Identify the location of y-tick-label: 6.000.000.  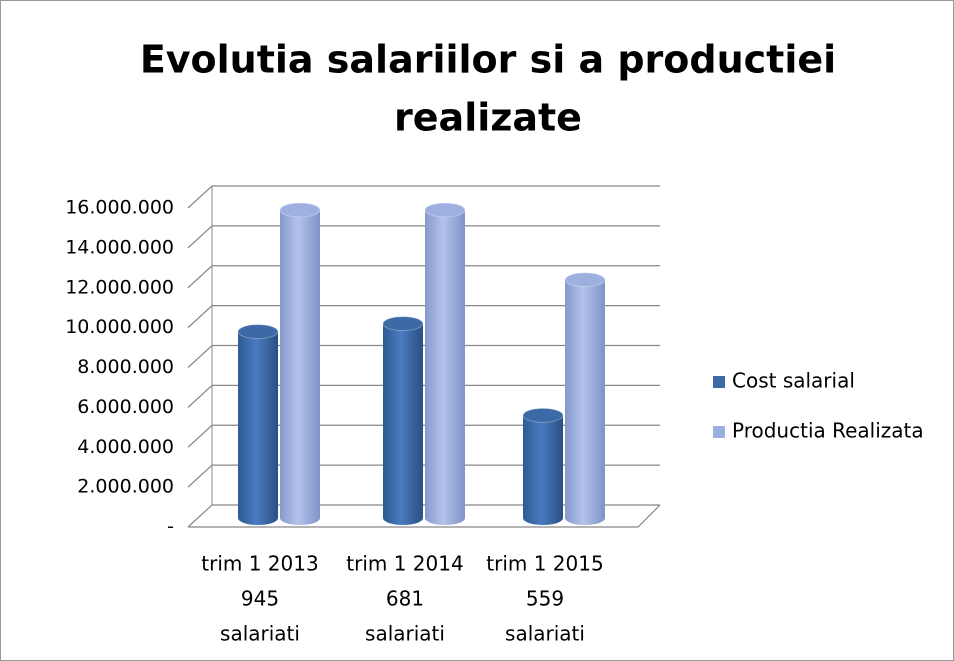
(125, 407).